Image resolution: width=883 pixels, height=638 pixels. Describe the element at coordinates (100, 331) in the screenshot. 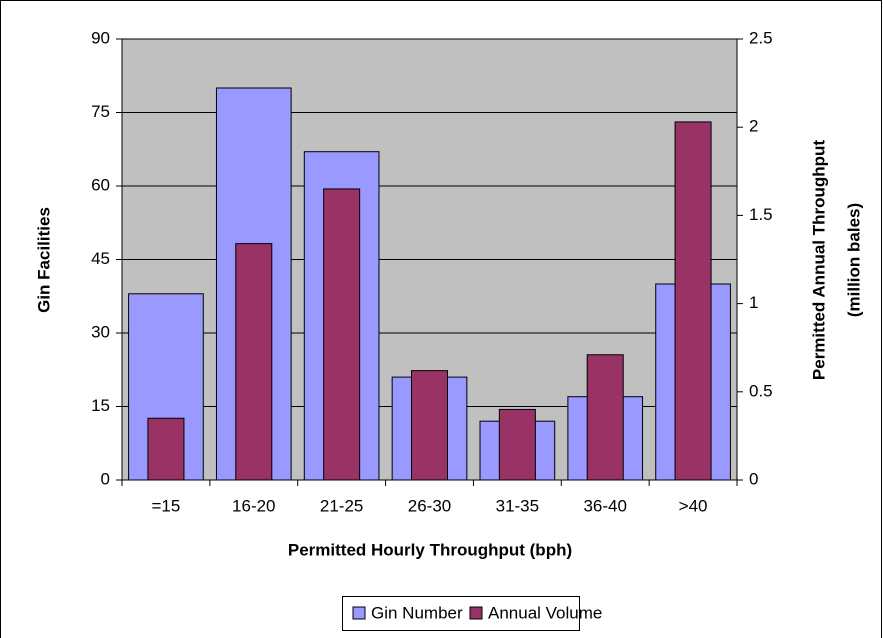

I see `y-tick-label: 30` at that location.